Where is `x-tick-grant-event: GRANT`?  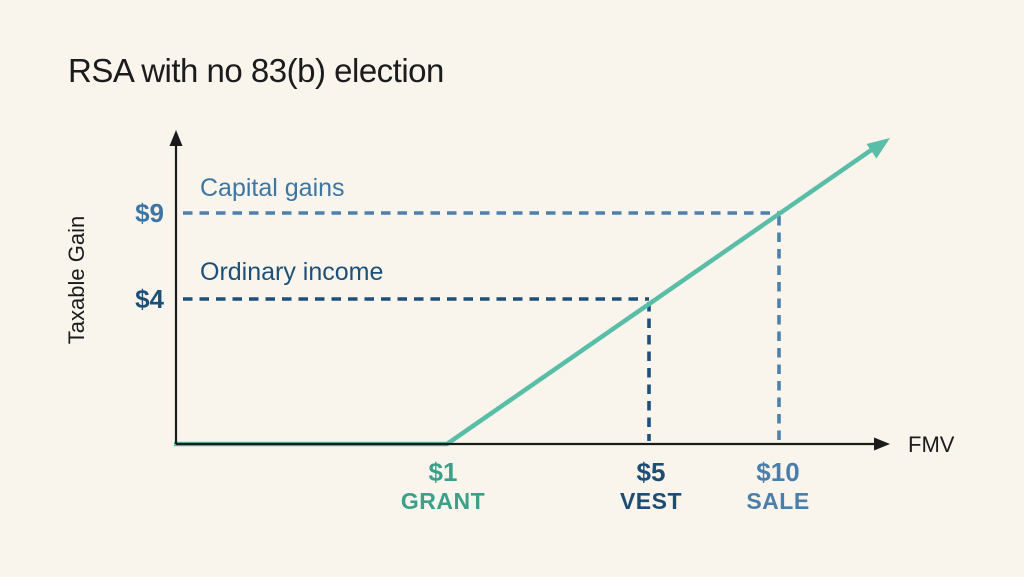 x-tick-grant-event: GRANT is located at coordinates (443, 501).